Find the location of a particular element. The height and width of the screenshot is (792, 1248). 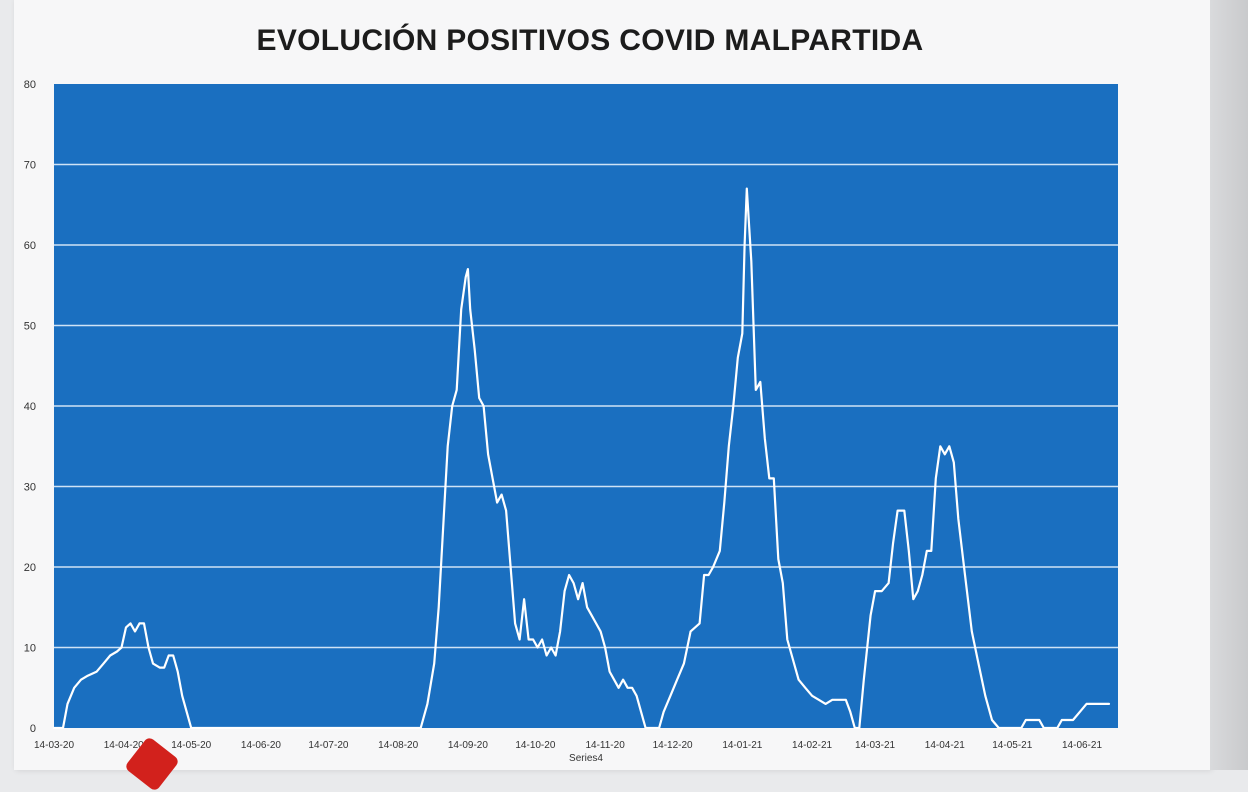

x-tick-label: 14-05-20 is located at coordinates (191, 745).